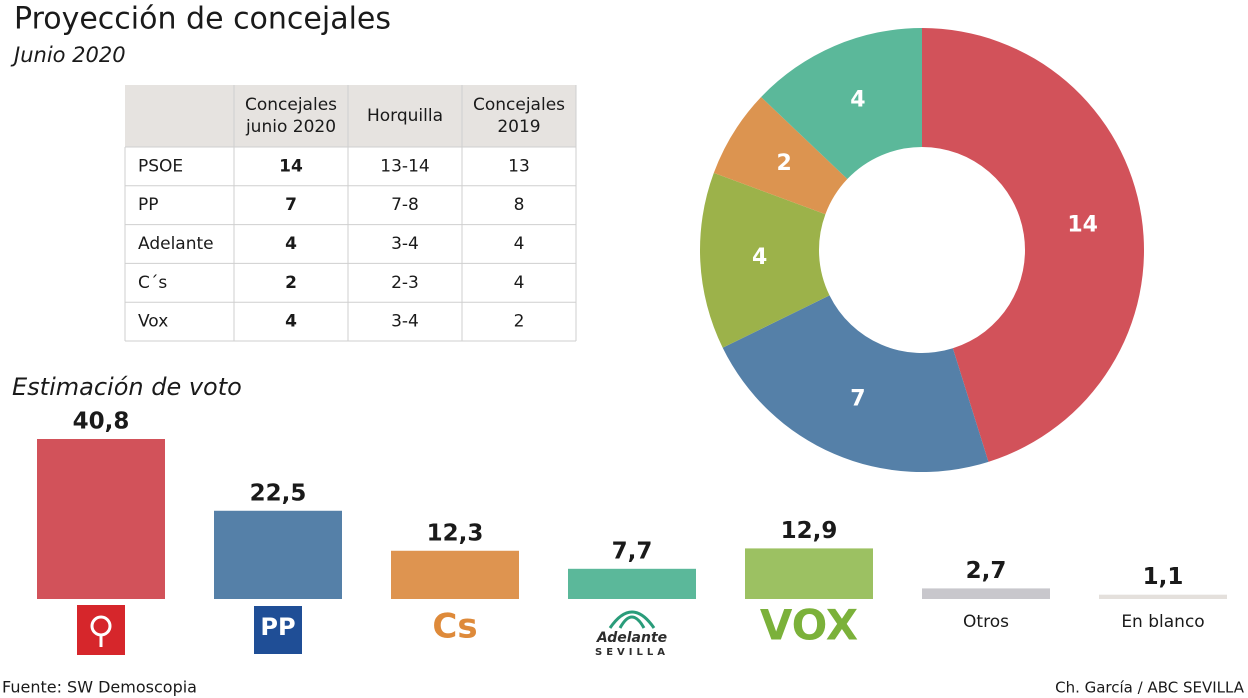 The width and height of the screenshot is (1248, 698). I want to click on slice-label: 14, so click(1082, 224).